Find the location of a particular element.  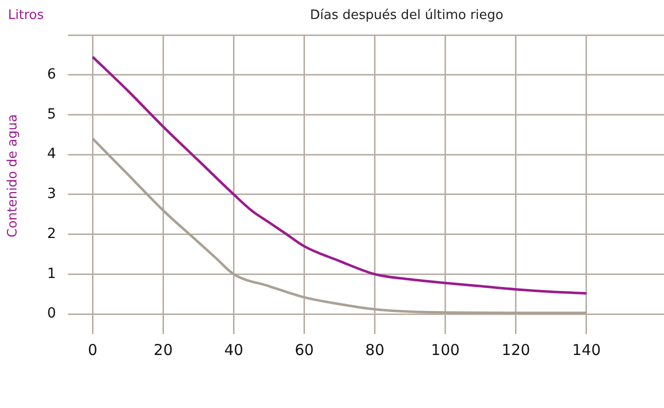

x-tick-label: 80 is located at coordinates (374, 349).